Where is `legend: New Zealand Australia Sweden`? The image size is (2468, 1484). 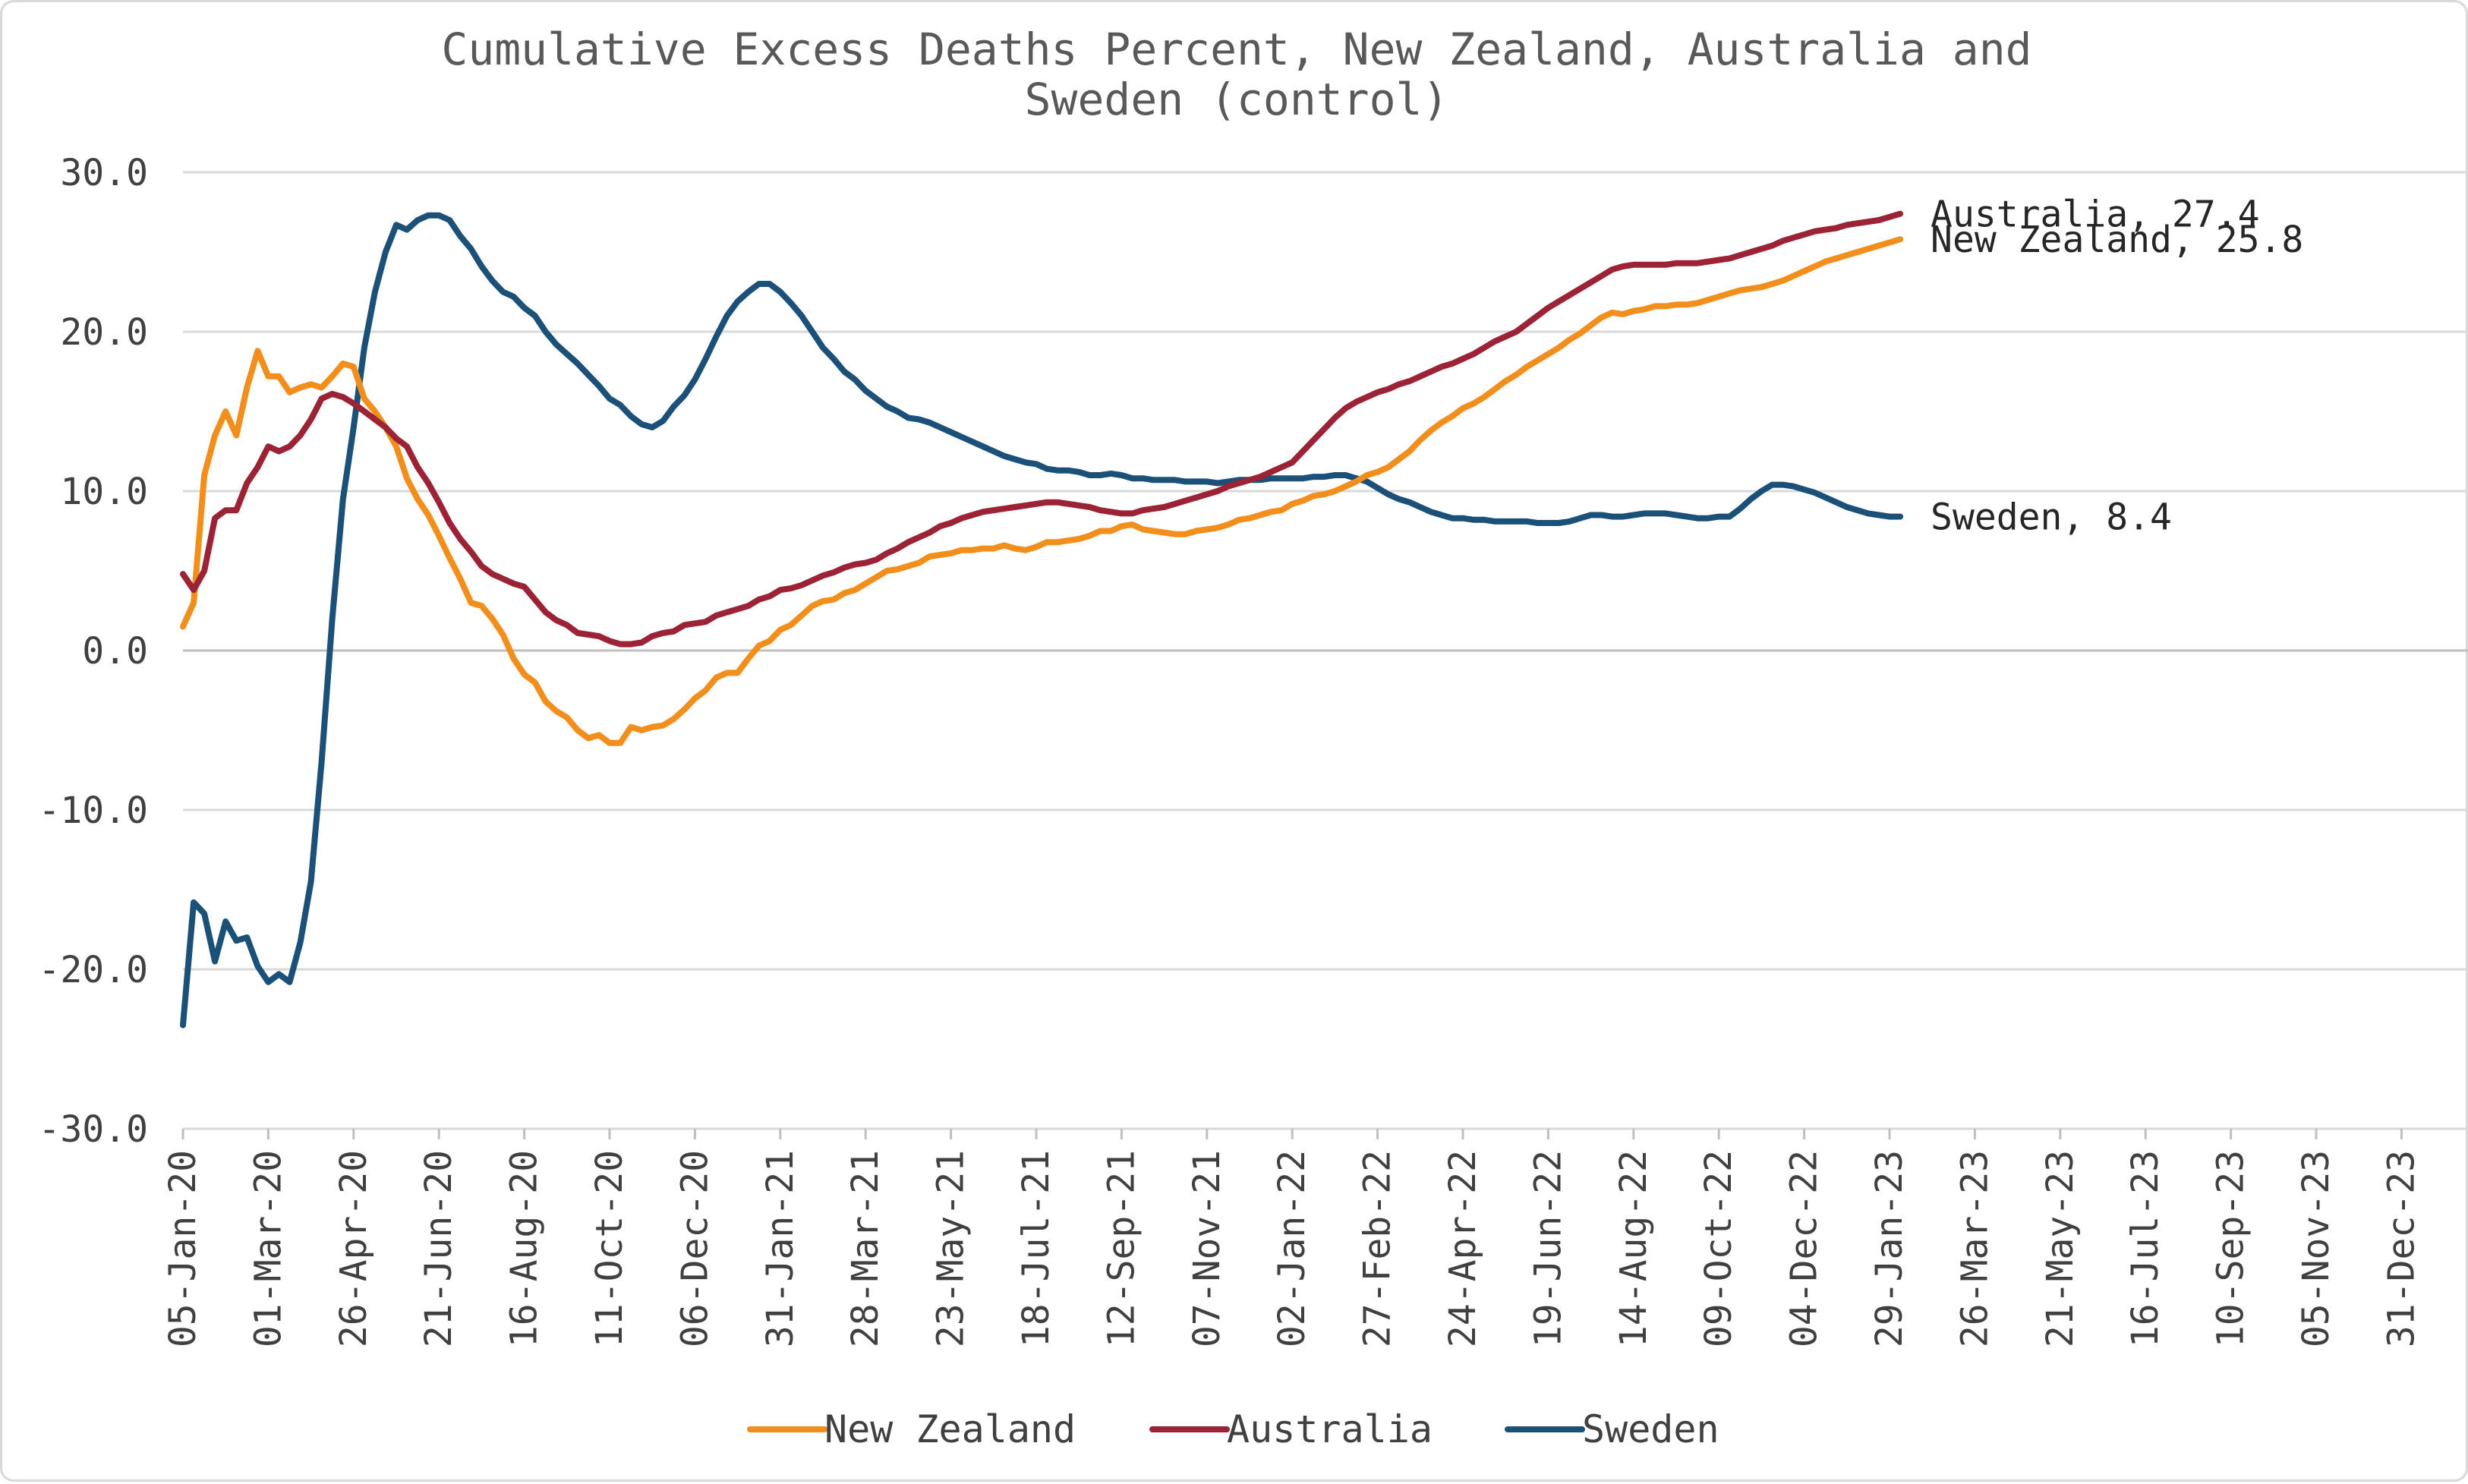 legend: New Zealand Australia Sweden is located at coordinates (1234, 1429).